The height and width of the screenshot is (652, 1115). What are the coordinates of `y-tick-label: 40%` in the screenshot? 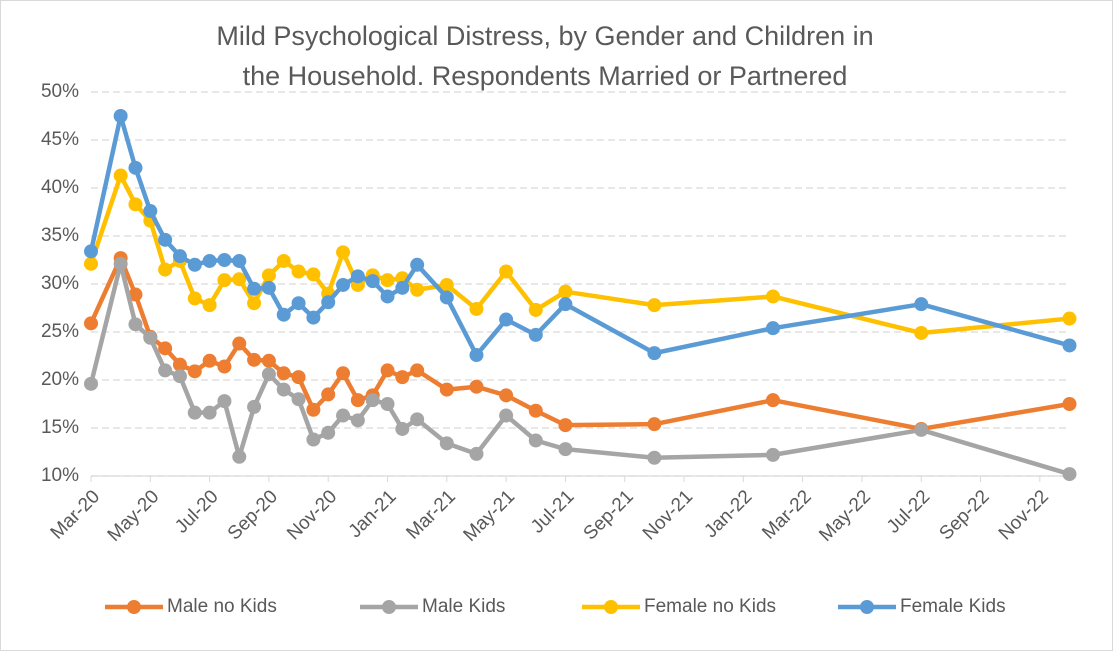 It's located at (60, 187).